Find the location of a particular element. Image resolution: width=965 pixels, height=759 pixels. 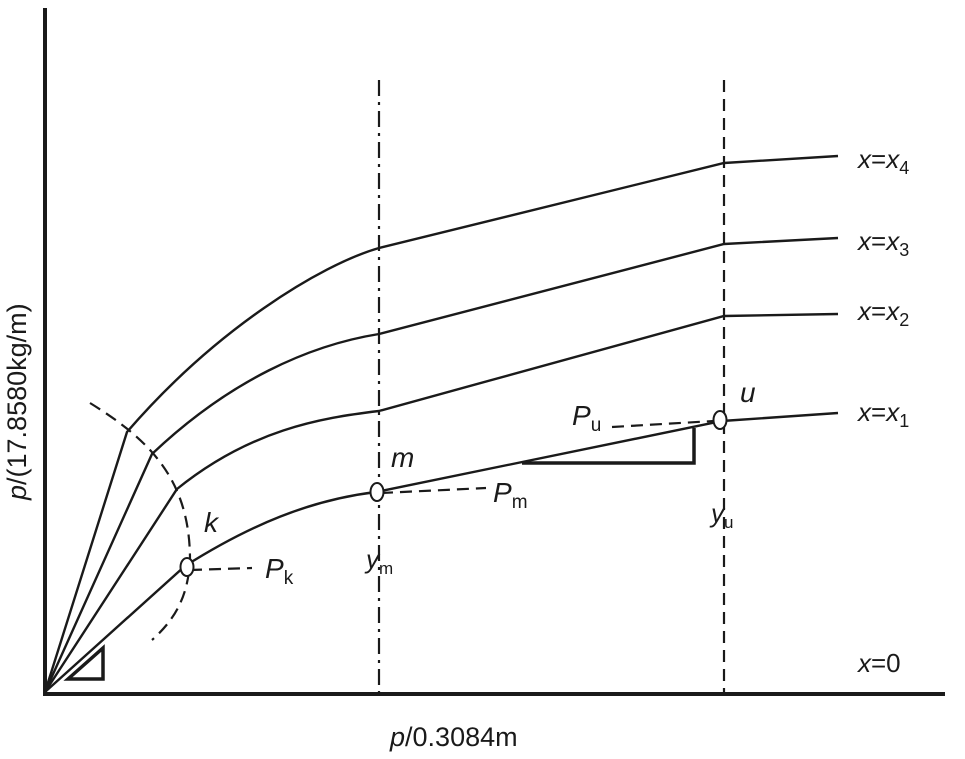

pk-leader-line is located at coordinates (221, 569).